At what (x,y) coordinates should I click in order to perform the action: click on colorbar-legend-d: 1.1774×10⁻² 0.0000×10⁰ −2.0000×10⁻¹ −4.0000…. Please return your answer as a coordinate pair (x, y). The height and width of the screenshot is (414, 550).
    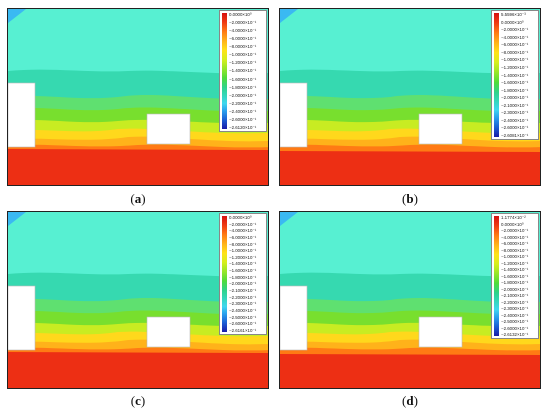
    Looking at the image, I should click on (515, 276).